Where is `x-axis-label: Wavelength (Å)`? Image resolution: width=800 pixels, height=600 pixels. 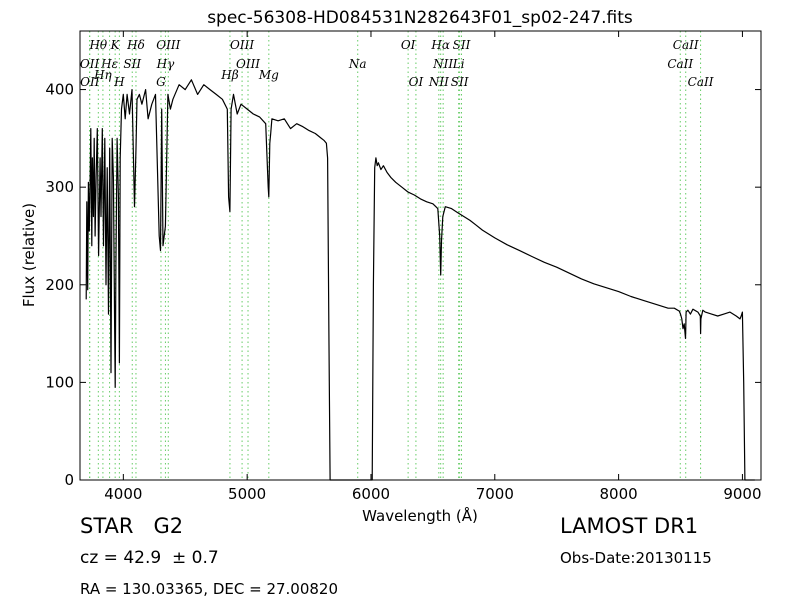 x-axis-label: Wavelength (Å) is located at coordinates (420, 515).